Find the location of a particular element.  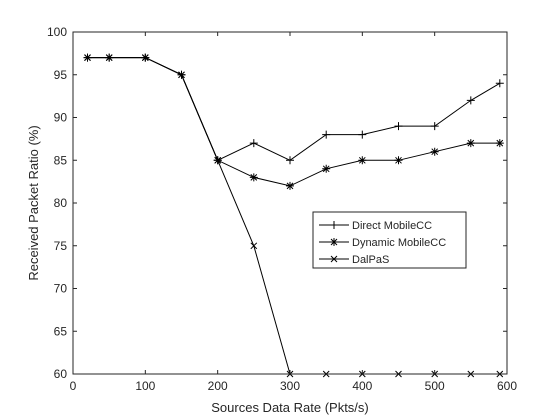

x-tick-label: 300 is located at coordinates (290, 386).